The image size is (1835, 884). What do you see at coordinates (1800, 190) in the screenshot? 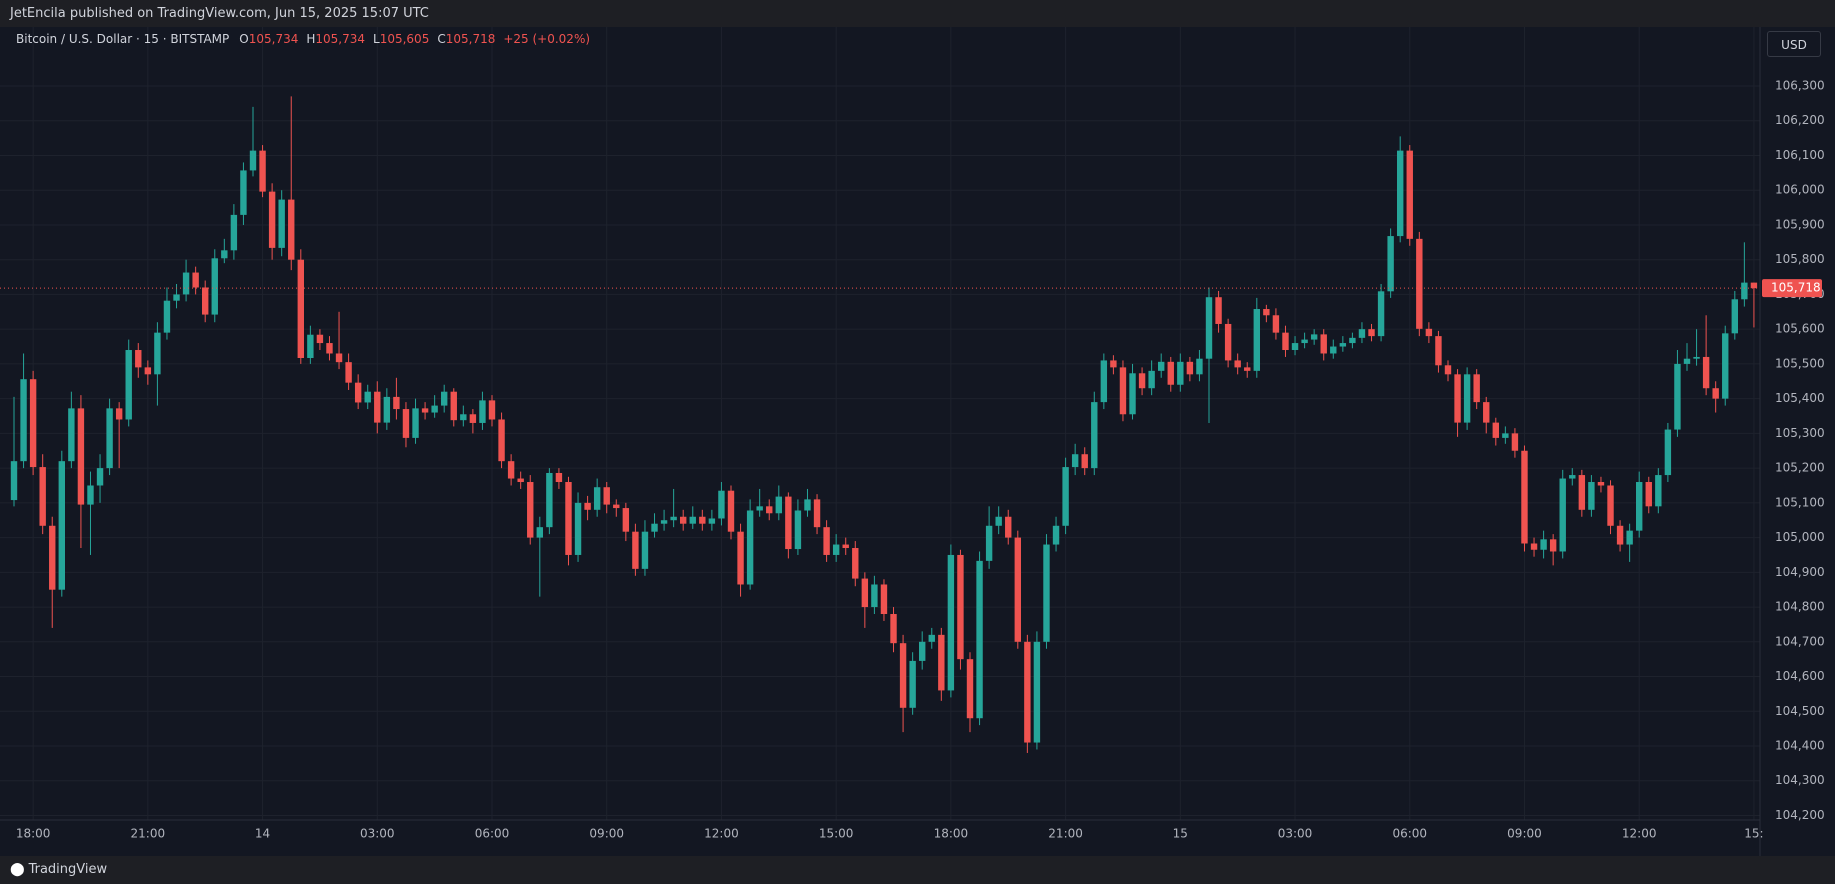
I see `y-tick-label: 106,000` at bounding box center [1800, 190].